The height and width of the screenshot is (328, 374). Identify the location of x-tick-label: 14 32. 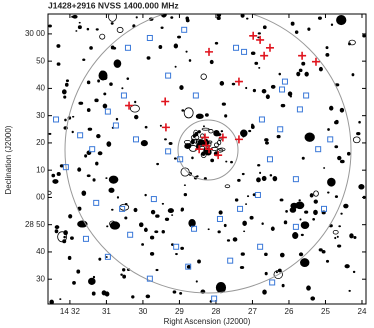
(70, 311).